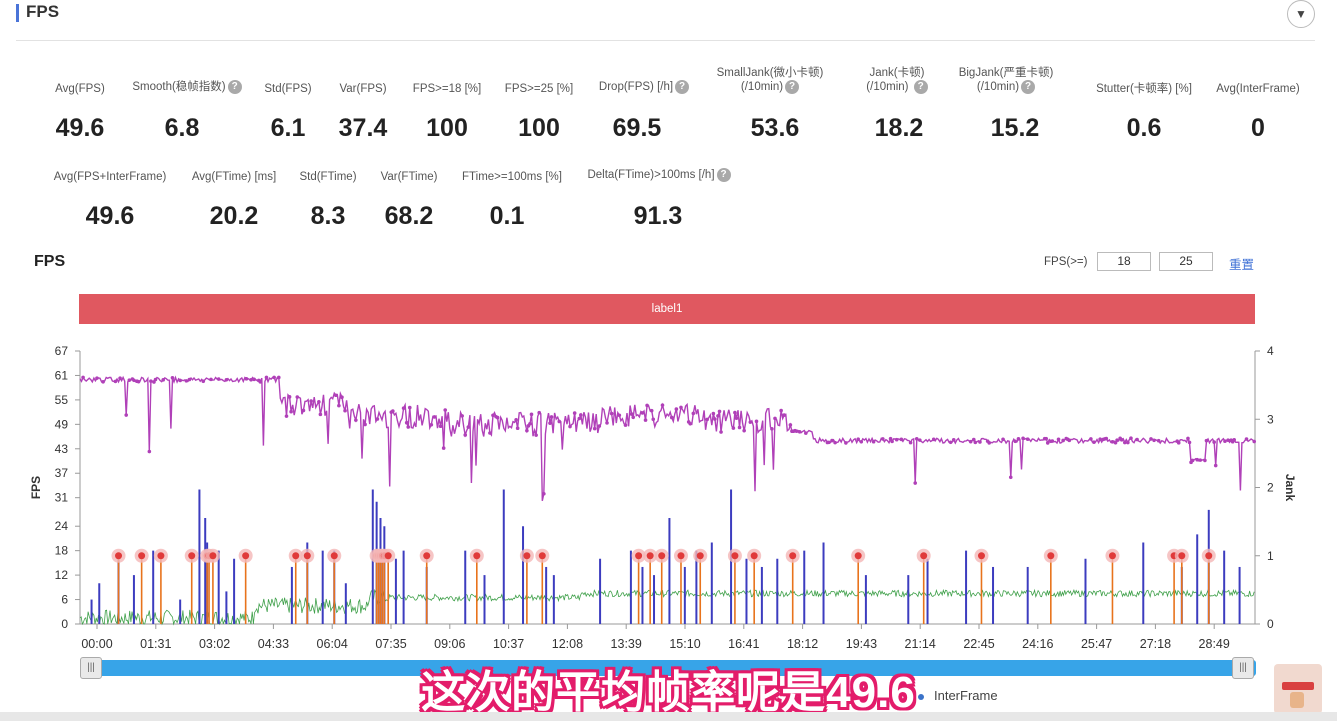 The image size is (1337, 721). Describe the element at coordinates (62, 424) in the screenshot. I see `y-left-tick-label: 49` at that location.